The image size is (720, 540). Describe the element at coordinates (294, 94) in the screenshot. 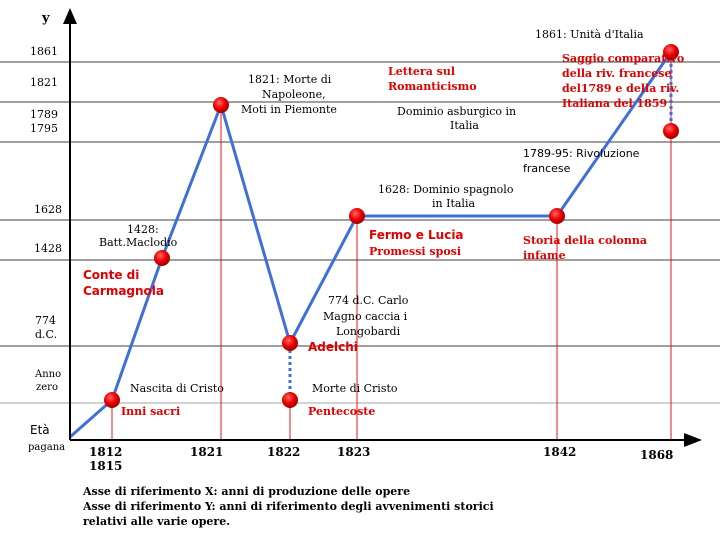

I see `event-napoleone-line2: Napoleone,` at that location.